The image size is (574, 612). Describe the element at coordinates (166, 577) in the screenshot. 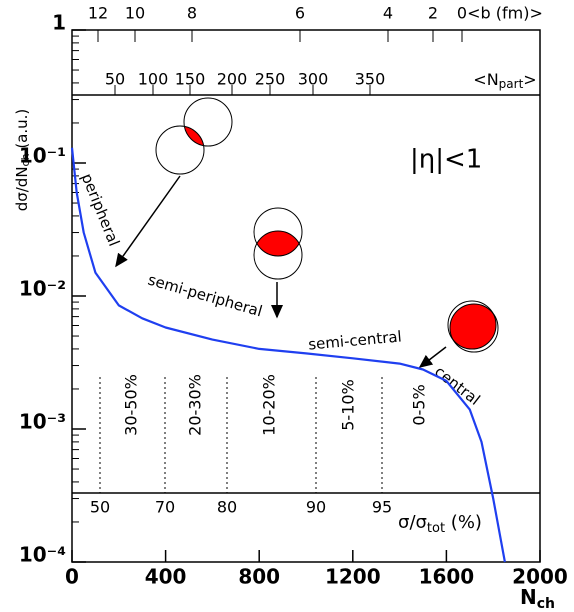

I see `x-tick-label: 400` at that location.